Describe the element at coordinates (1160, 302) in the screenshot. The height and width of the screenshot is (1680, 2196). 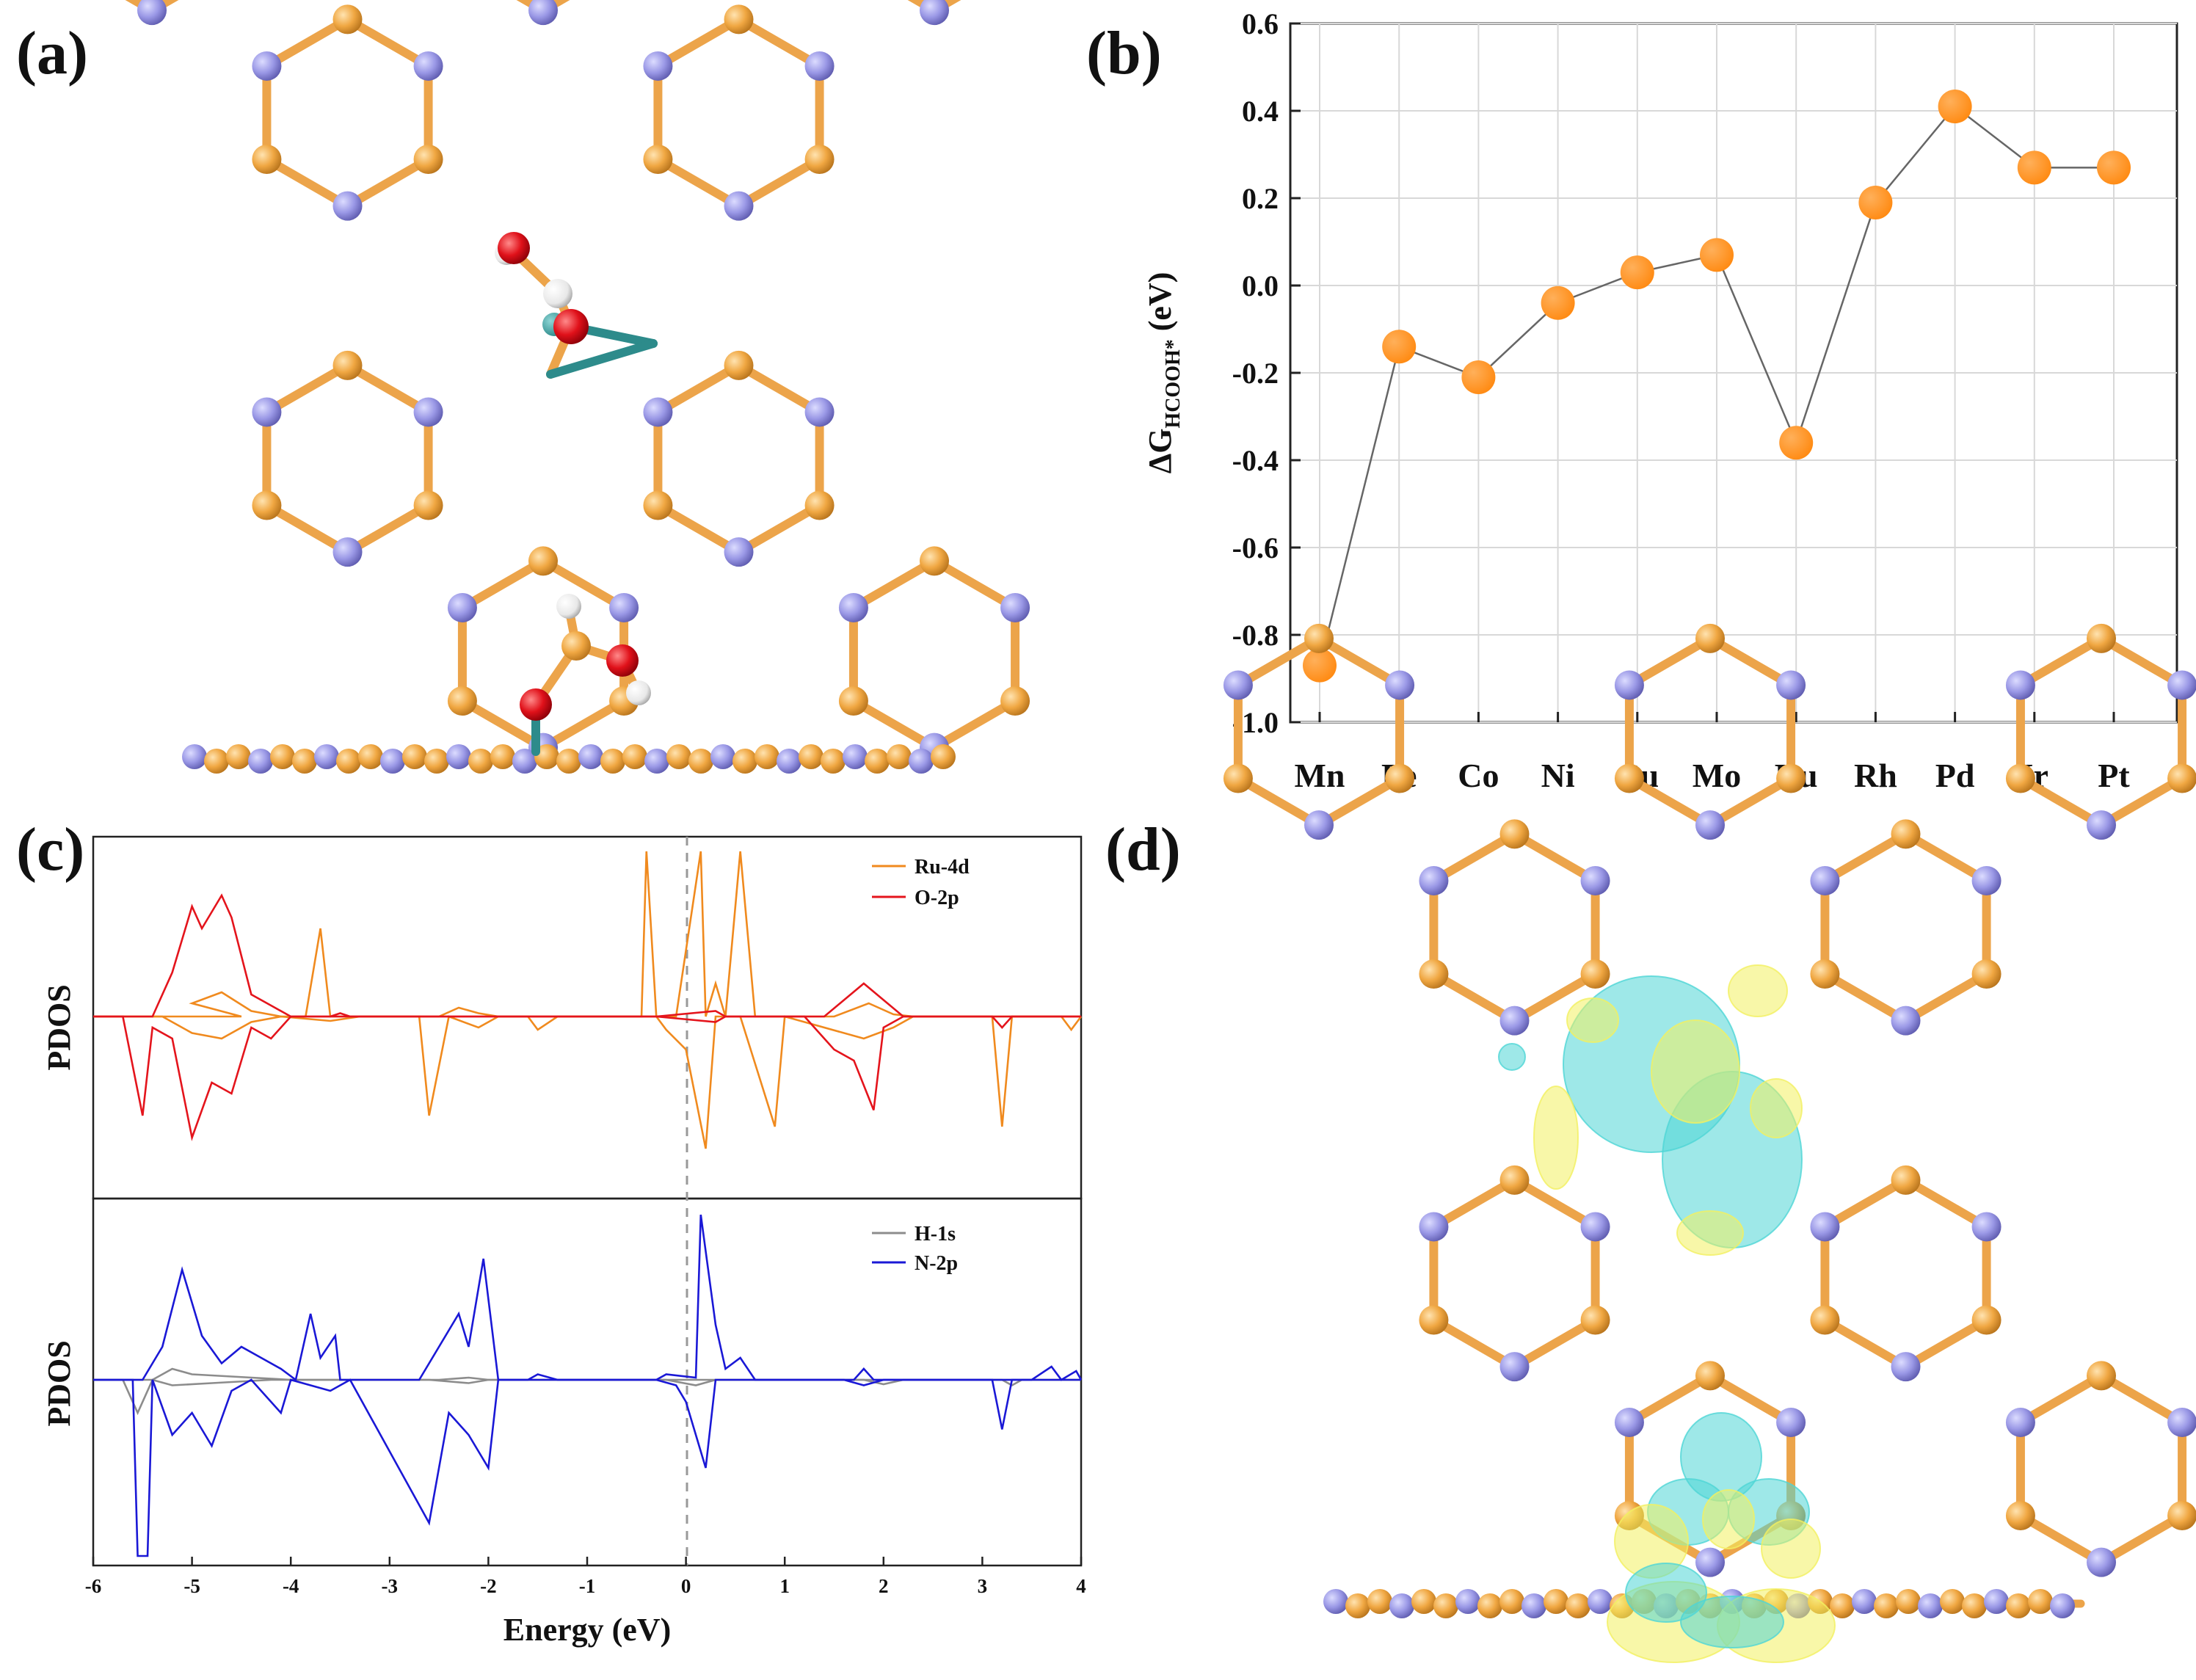
I see `y-axis-label-unit: (eV)` at that location.